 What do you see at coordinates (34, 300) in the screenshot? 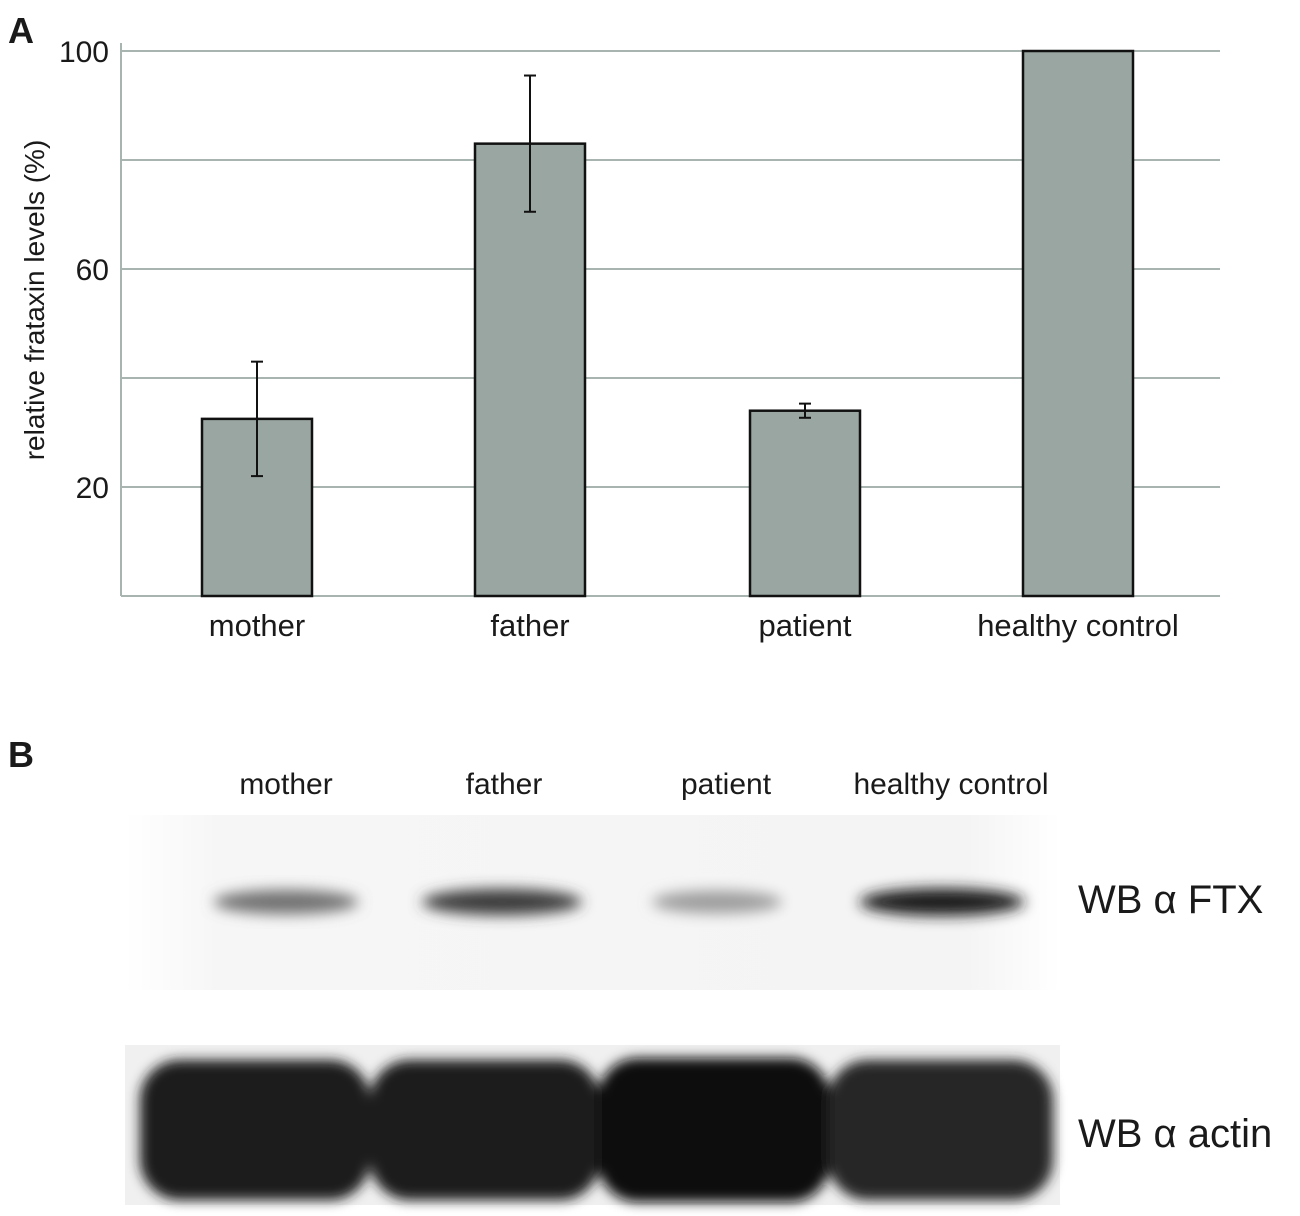
I see `y-axis-title: relative frataxin levels (%)` at bounding box center [34, 300].